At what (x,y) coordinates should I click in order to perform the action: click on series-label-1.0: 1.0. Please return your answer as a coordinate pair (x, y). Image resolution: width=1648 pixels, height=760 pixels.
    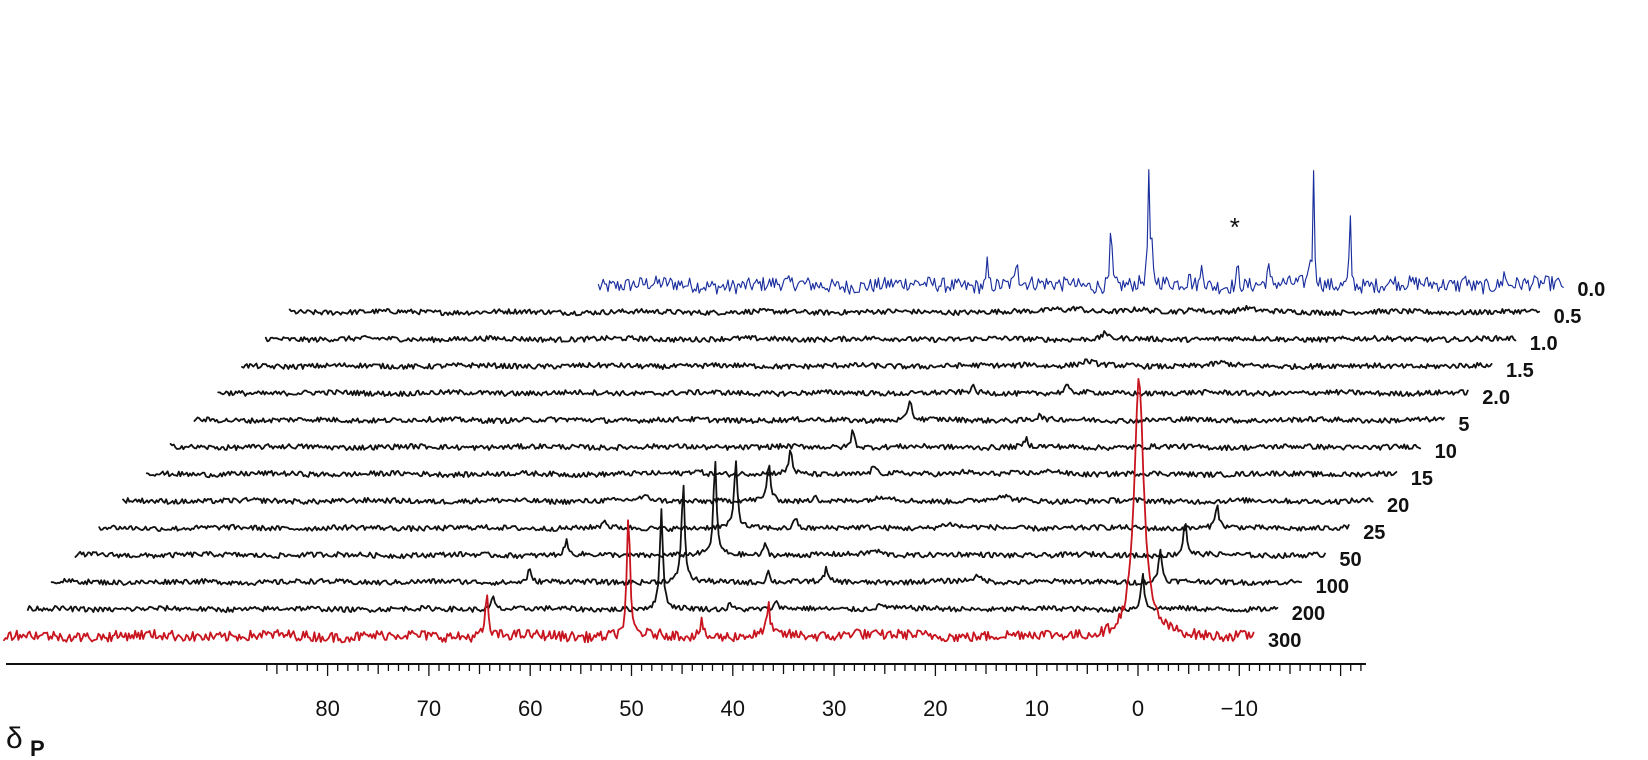
    Looking at the image, I should click on (1544, 344).